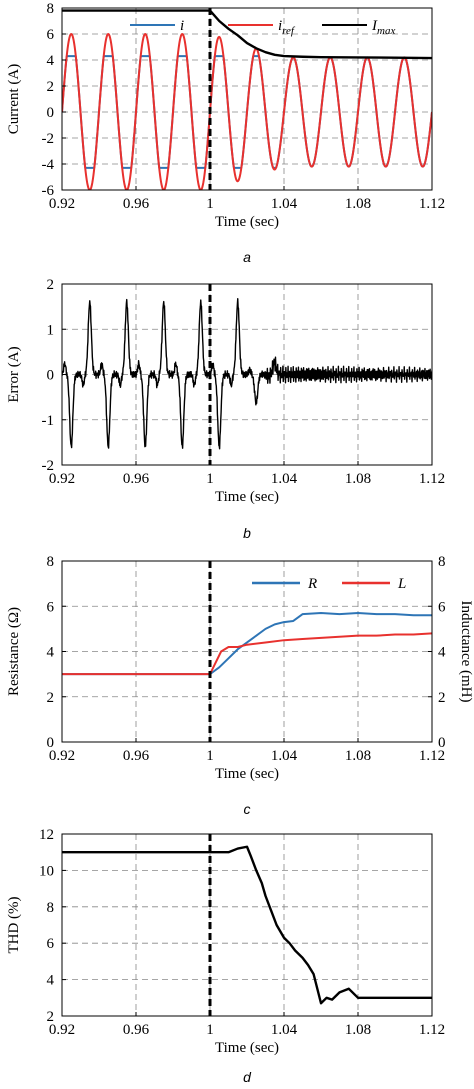 The width and height of the screenshot is (474, 1089). I want to click on y-tick-label: 12, so click(46, 835).